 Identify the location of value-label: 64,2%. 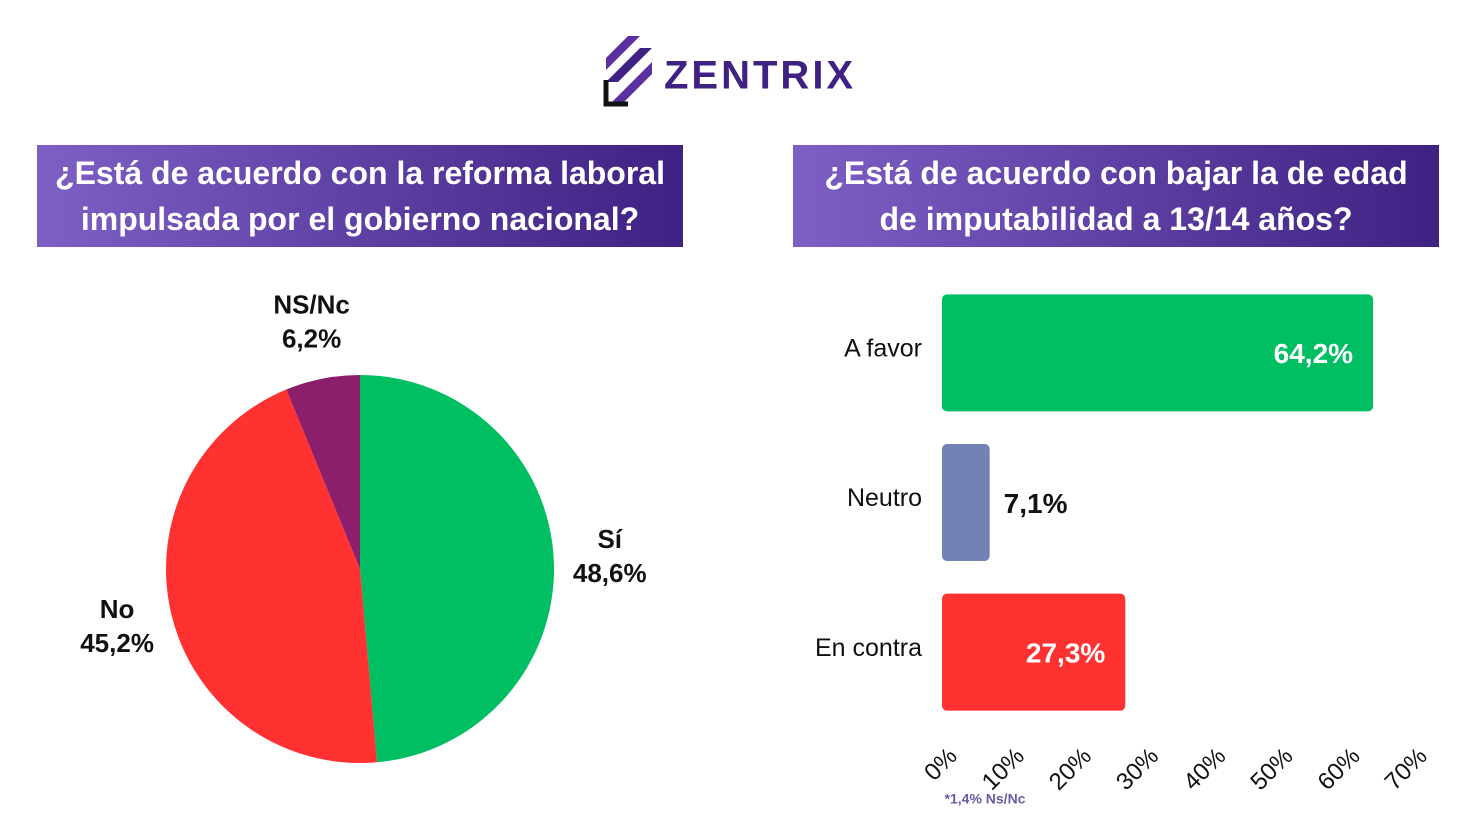
(1313, 353).